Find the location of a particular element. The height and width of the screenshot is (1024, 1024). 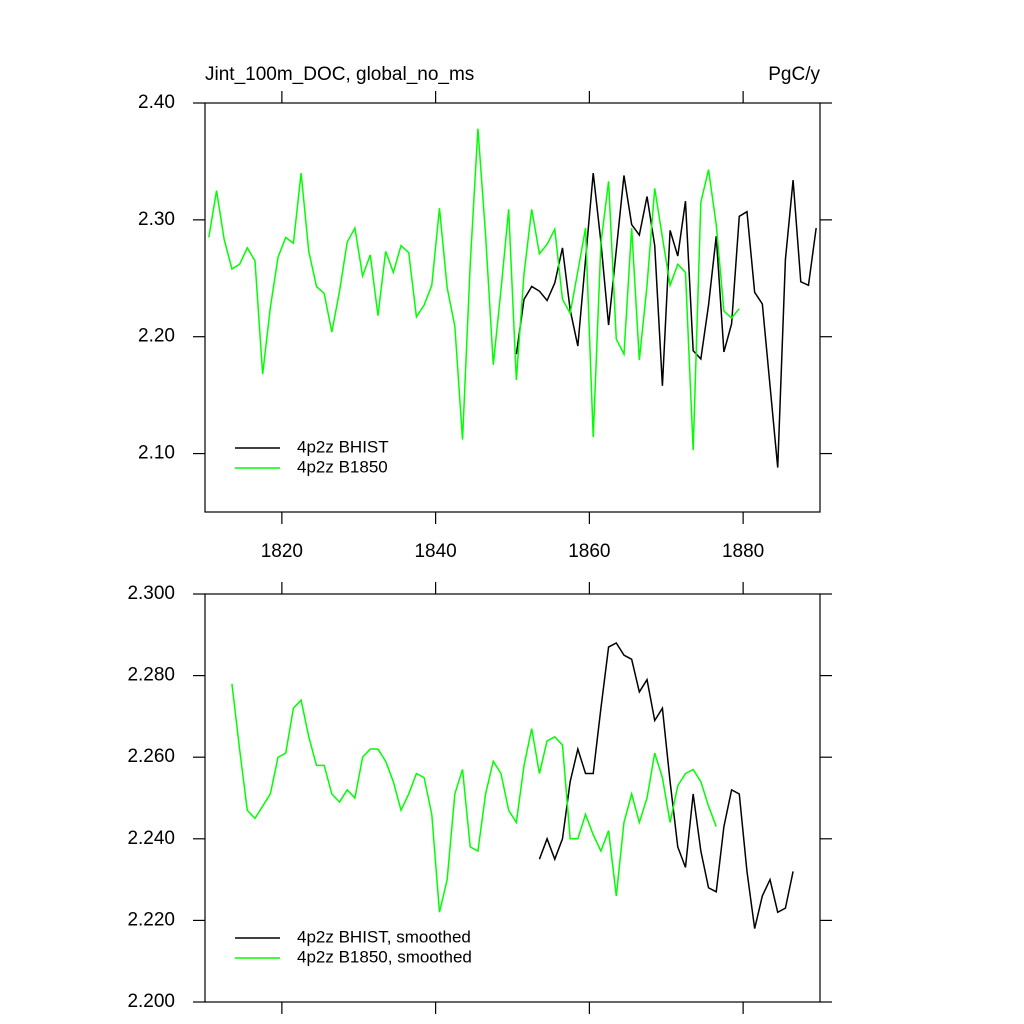

x-tick-label: 1880 is located at coordinates (743, 551).